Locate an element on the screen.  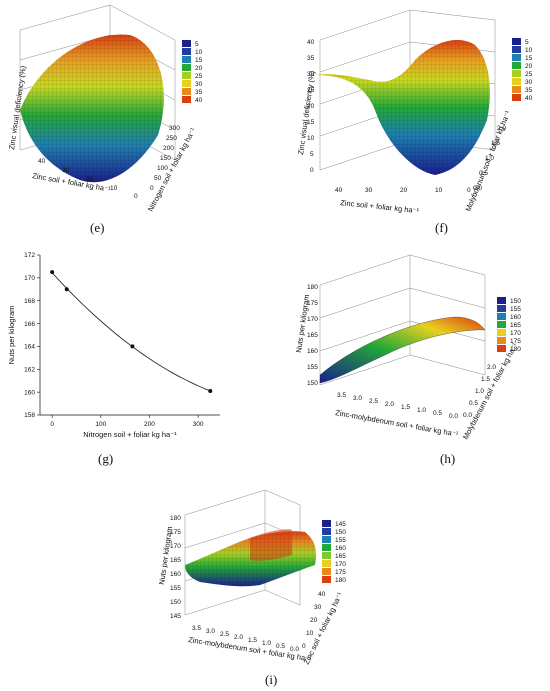
x-tick-label: 200 is located at coordinates (149, 424).